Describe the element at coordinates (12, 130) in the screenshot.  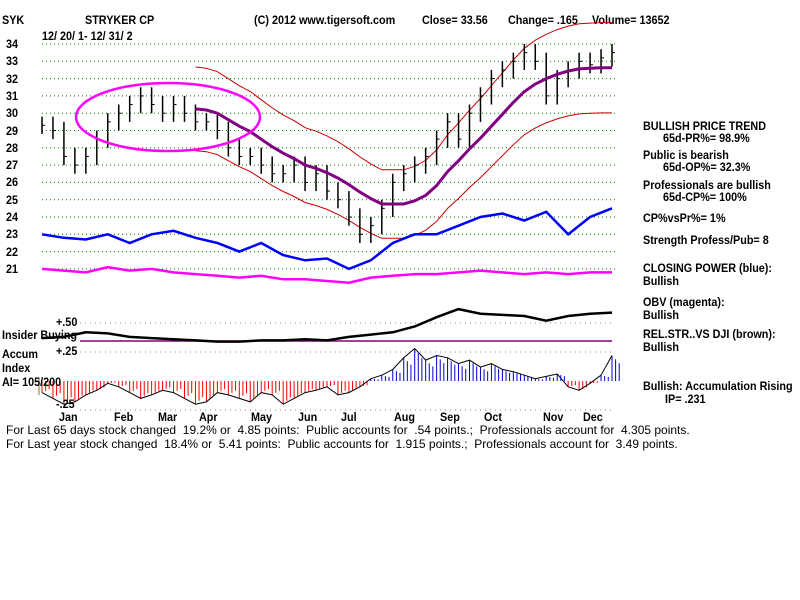
I see `price-tick-label: 29` at that location.